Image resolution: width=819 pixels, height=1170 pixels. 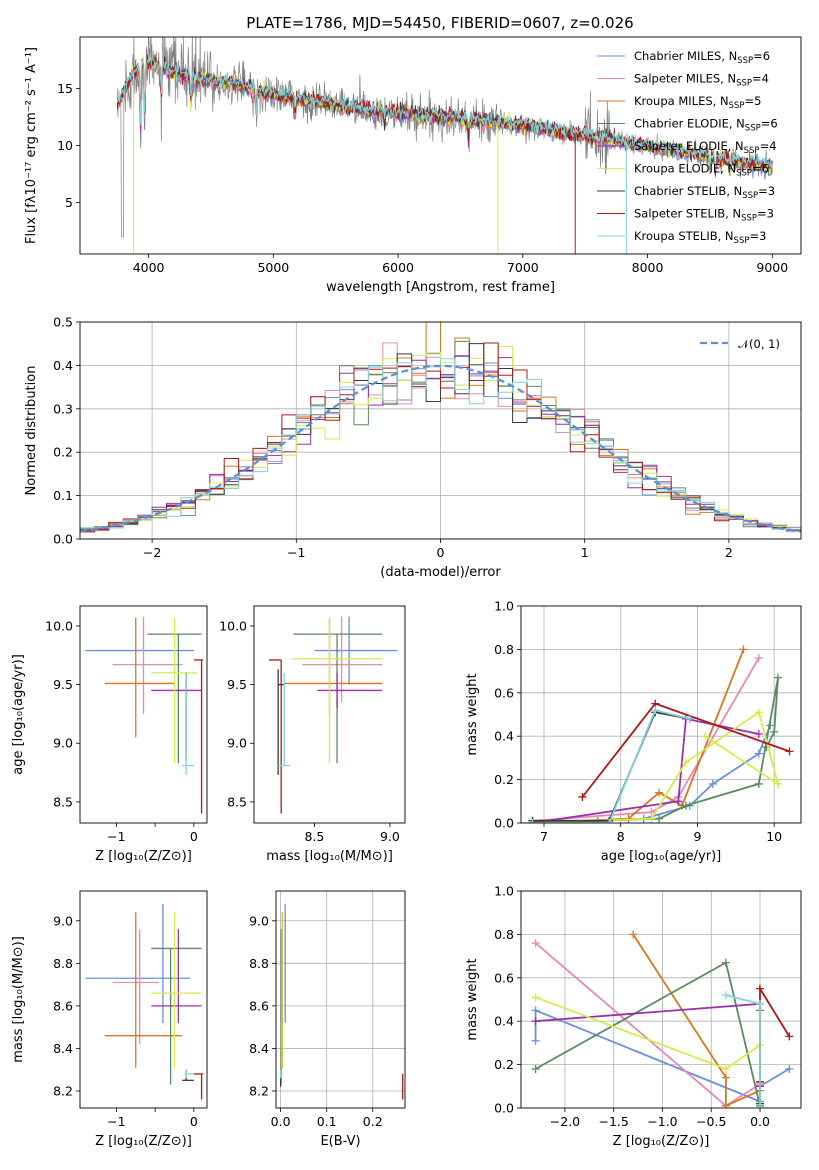 I want to click on plot-area-mass-Z, so click(x=144, y=1001).